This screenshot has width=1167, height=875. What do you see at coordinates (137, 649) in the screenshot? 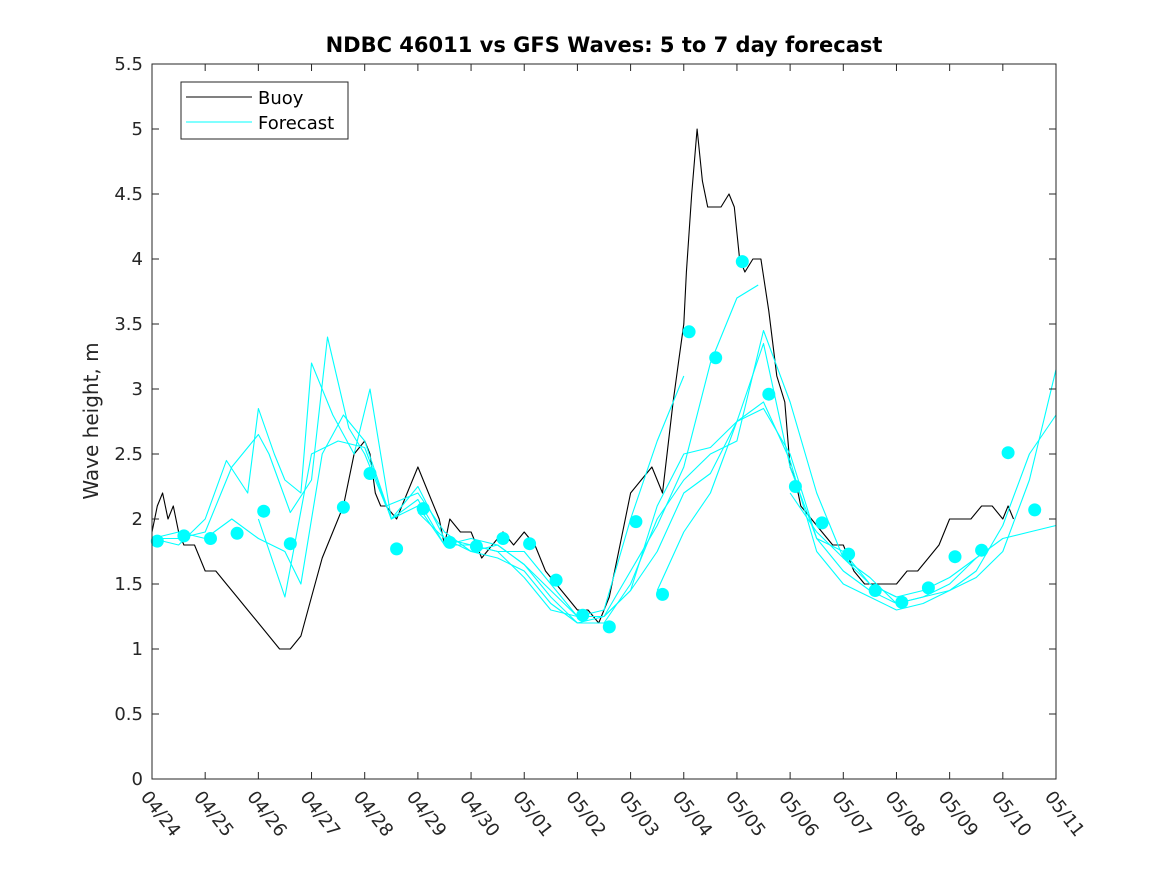
I see `y-tick-label: 1` at bounding box center [137, 649].